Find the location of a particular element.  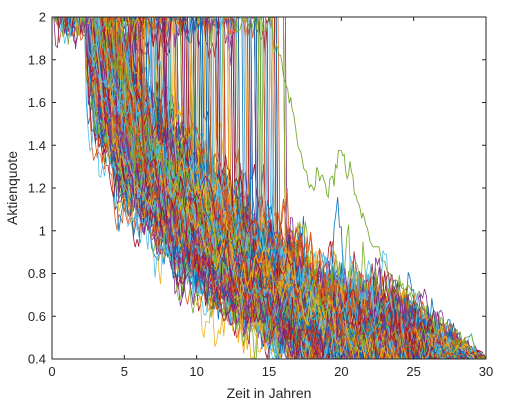

x-tick-label: 5 is located at coordinates (124, 371).